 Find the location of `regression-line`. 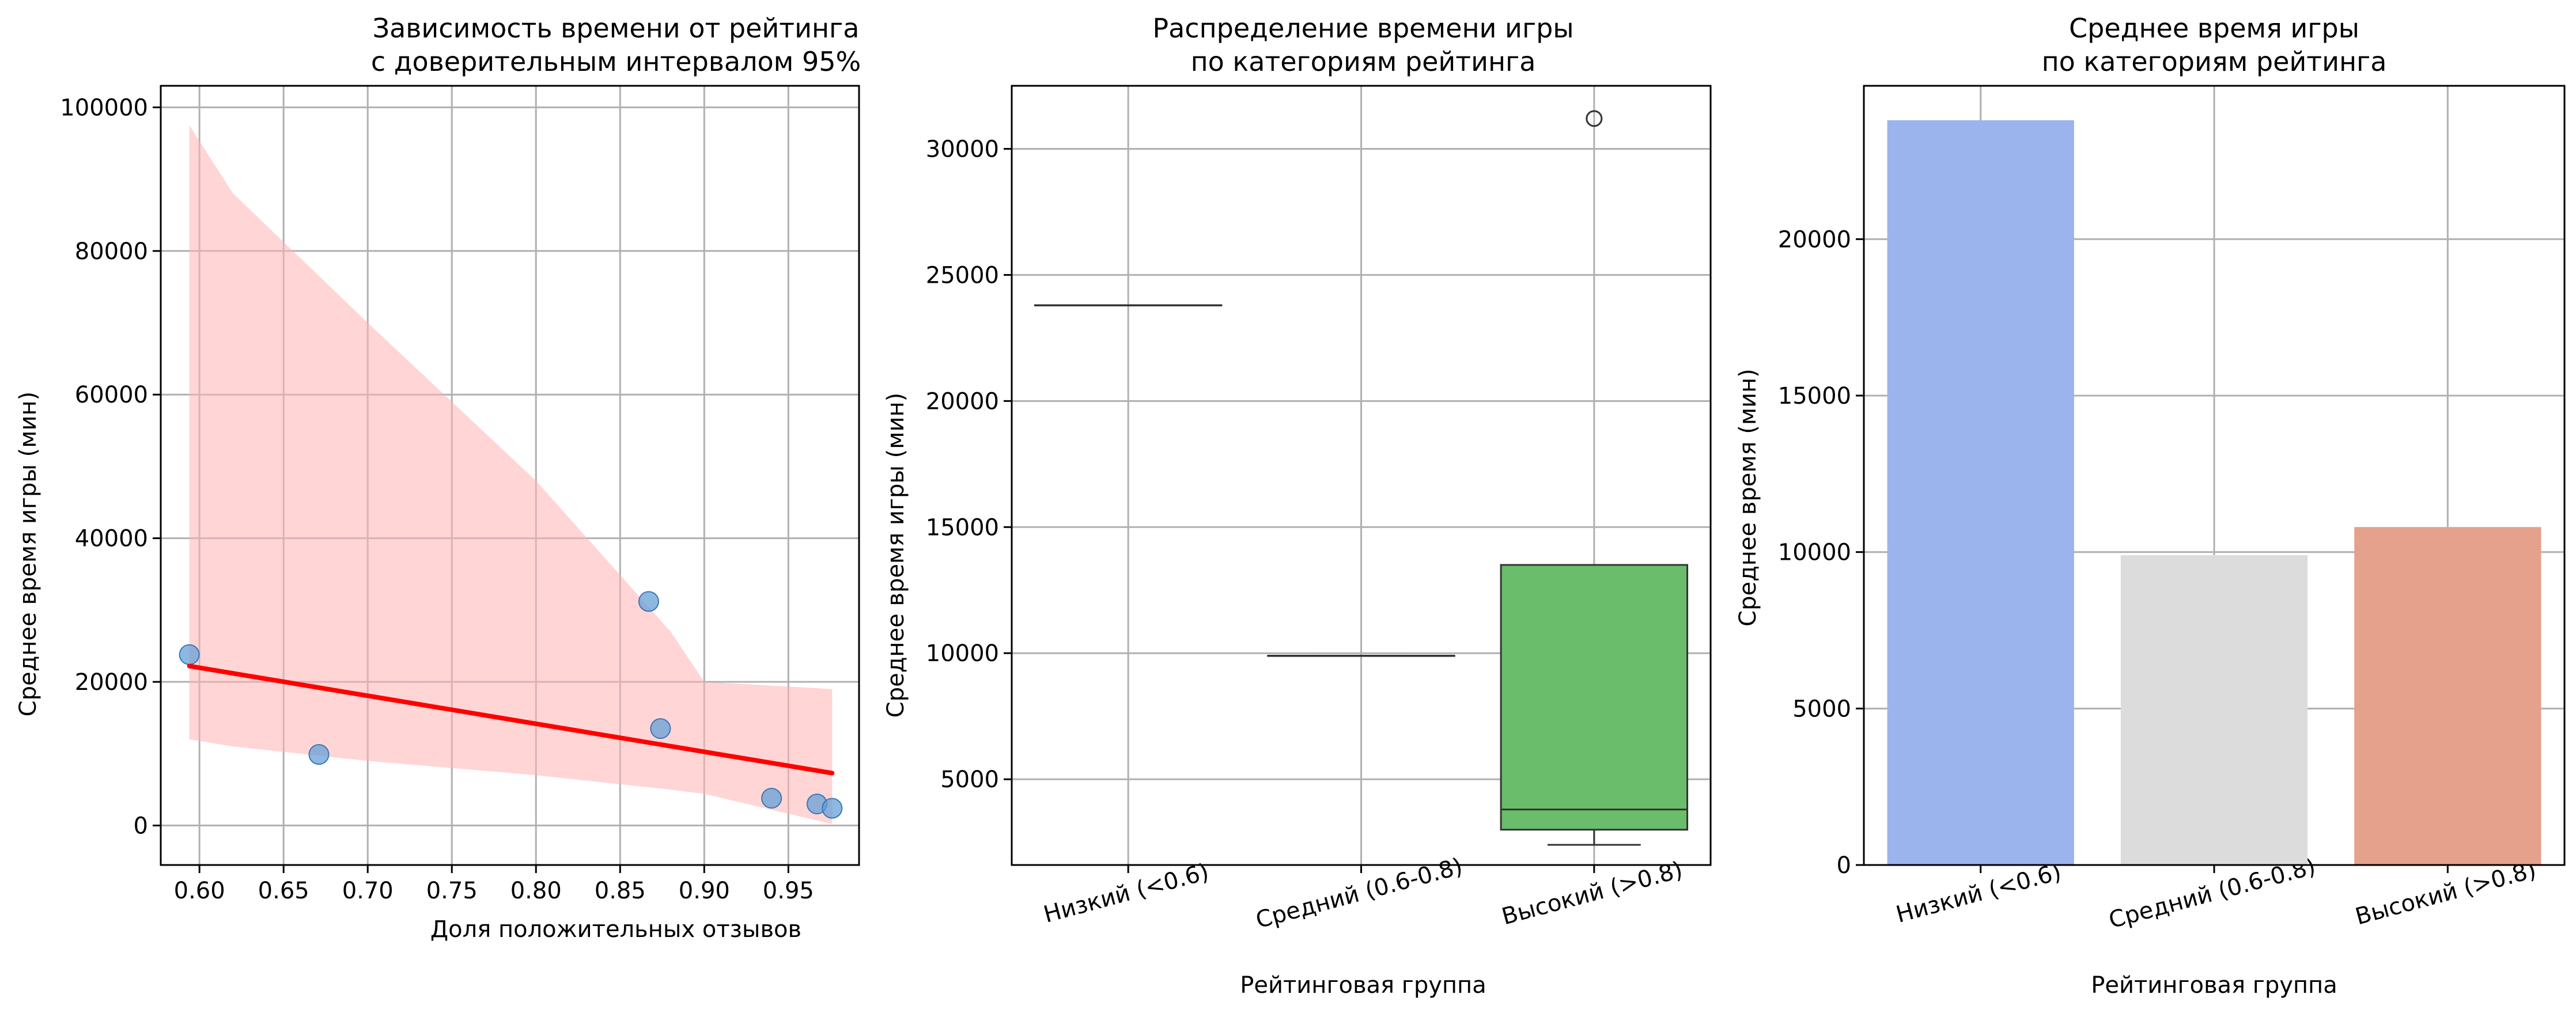

regression-line is located at coordinates (511, 719).